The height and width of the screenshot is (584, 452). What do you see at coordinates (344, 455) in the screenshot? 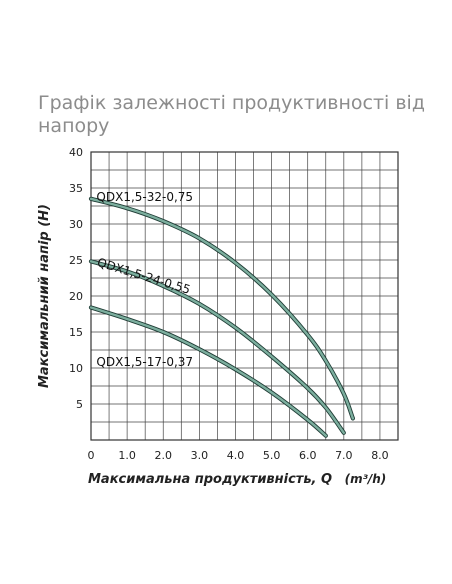
I see `x-tick-label: 7.0` at bounding box center [344, 455].